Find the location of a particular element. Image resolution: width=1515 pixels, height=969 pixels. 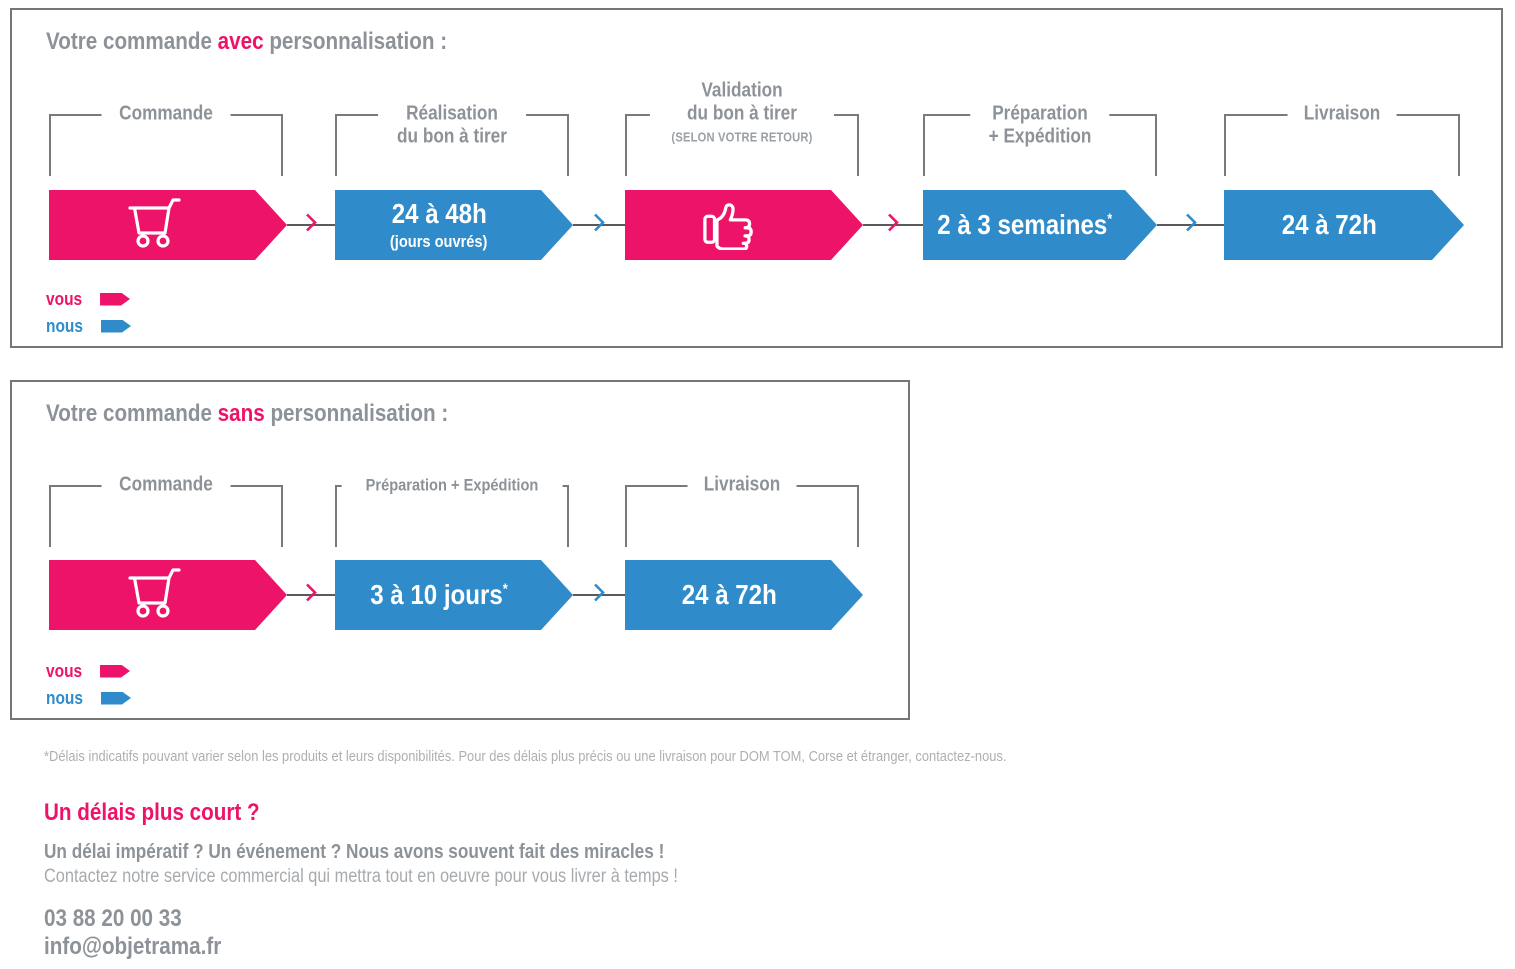

section-without-title: Votre commande sans personnalisation : is located at coordinates (280, 414).